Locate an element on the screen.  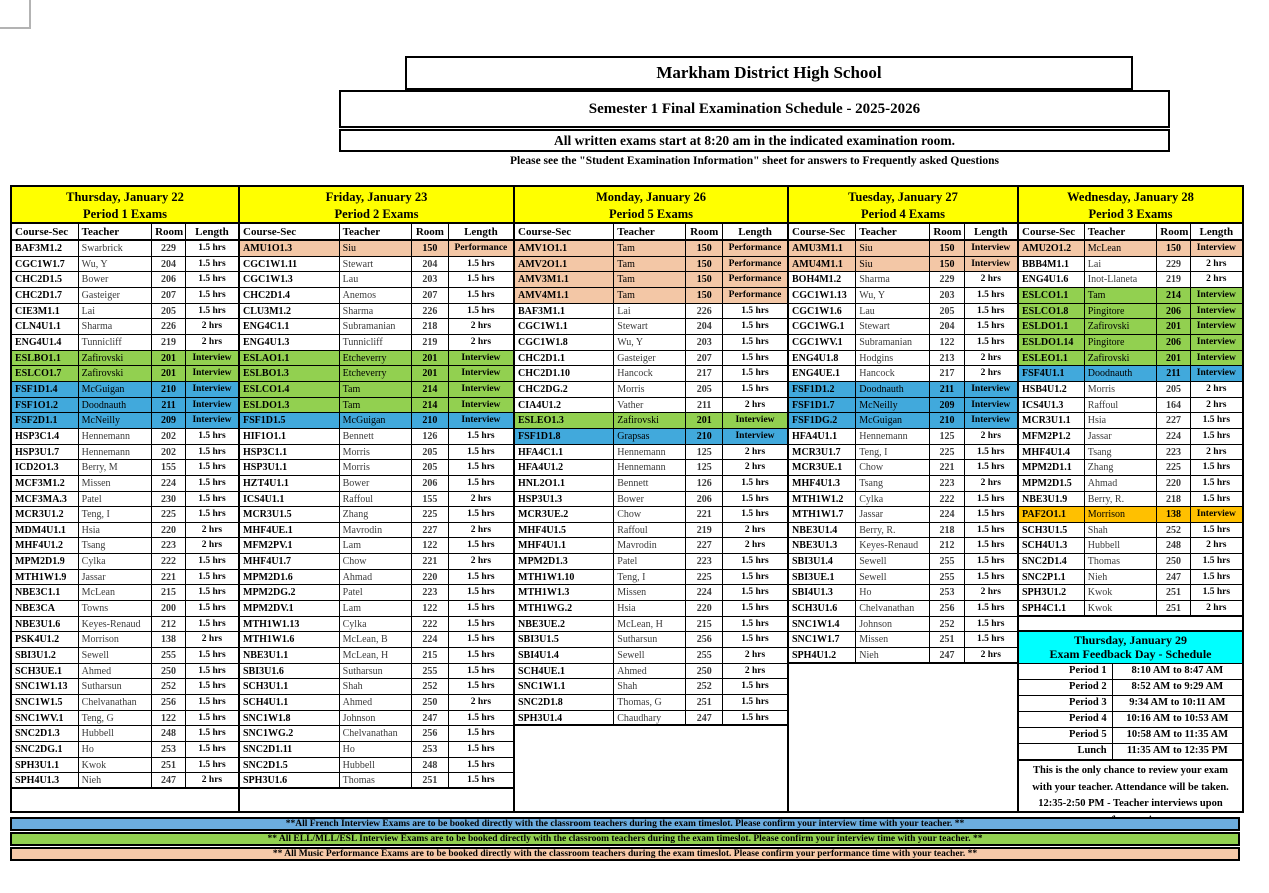
room-cell: 252 is located at coordinates (705, 687).